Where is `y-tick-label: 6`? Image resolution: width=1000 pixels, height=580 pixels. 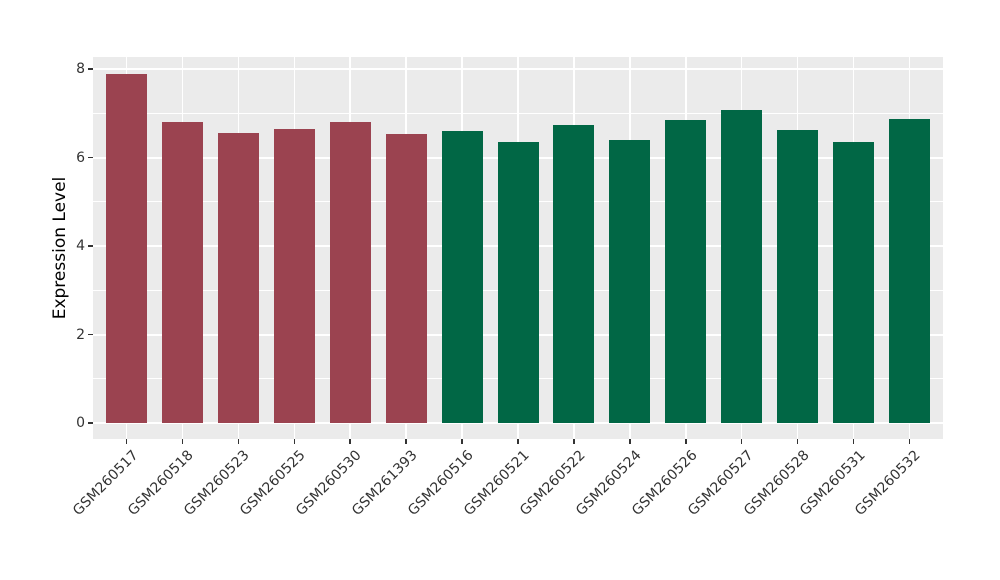 y-tick-label: 6 is located at coordinates (80, 157).